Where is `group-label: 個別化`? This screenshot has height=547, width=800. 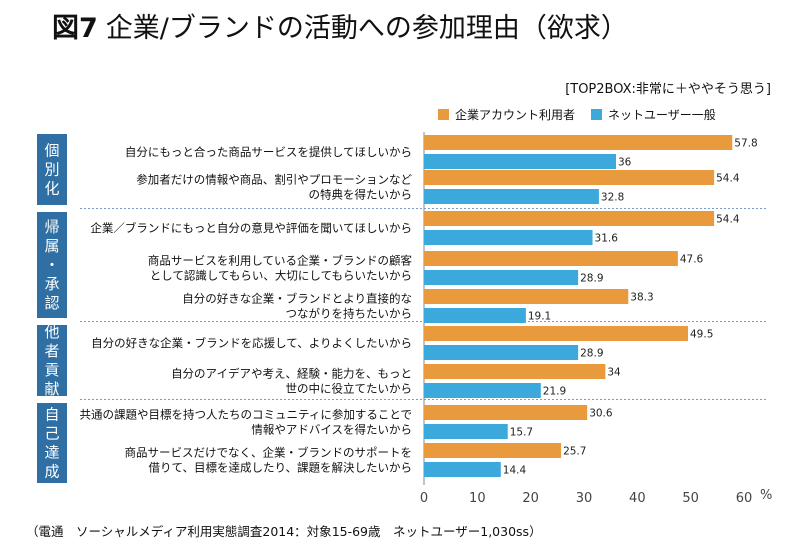
group-label: 個別化 is located at coordinates (51, 170).